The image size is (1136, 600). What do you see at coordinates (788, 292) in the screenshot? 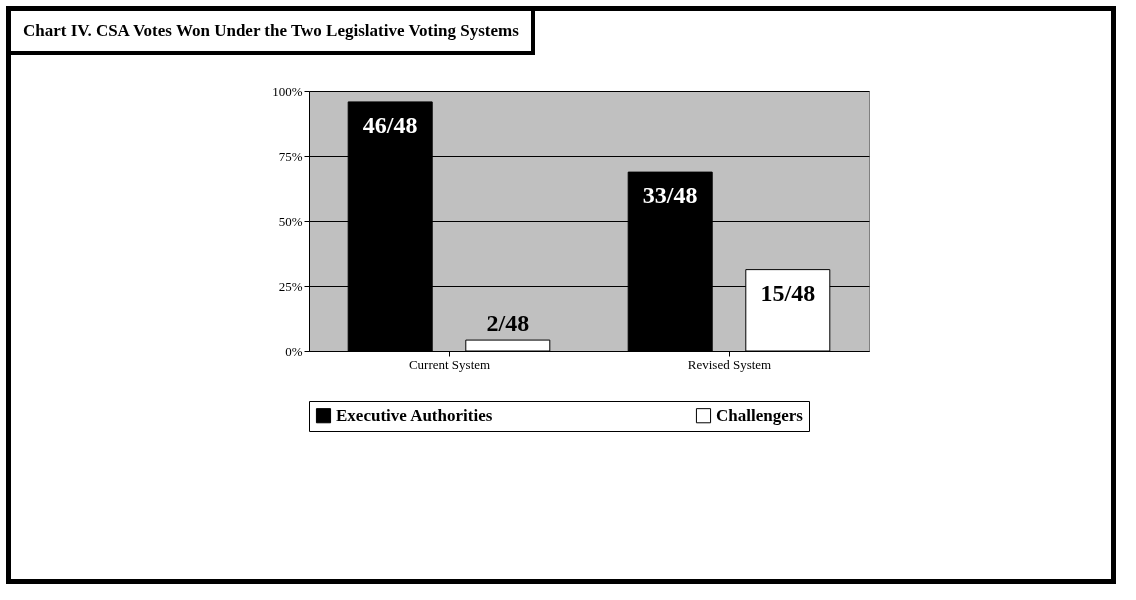
I see `data-label: 15/48` at bounding box center [788, 292].